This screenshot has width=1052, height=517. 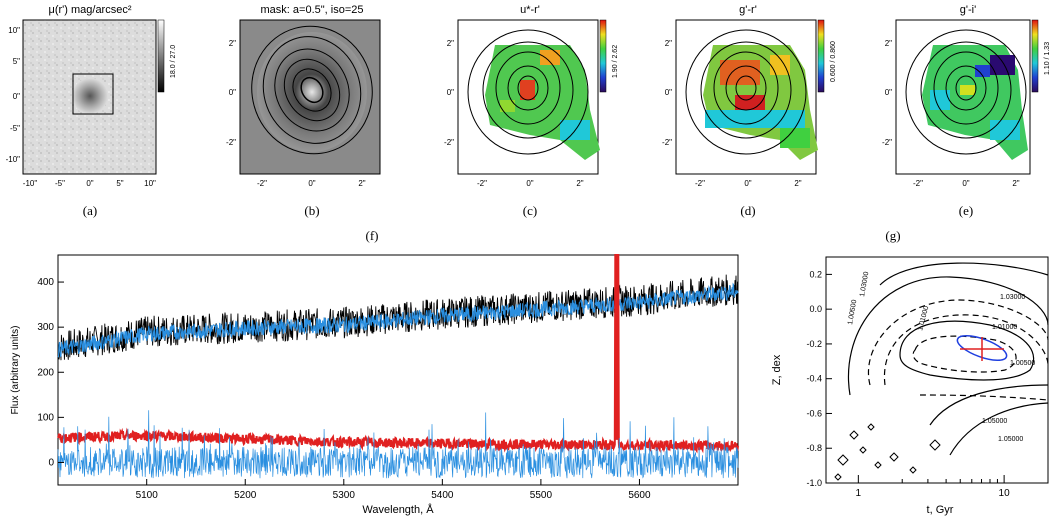 I want to click on panel-d-colorbar-label: 0.600 / 0.860, so click(x=833, y=61).